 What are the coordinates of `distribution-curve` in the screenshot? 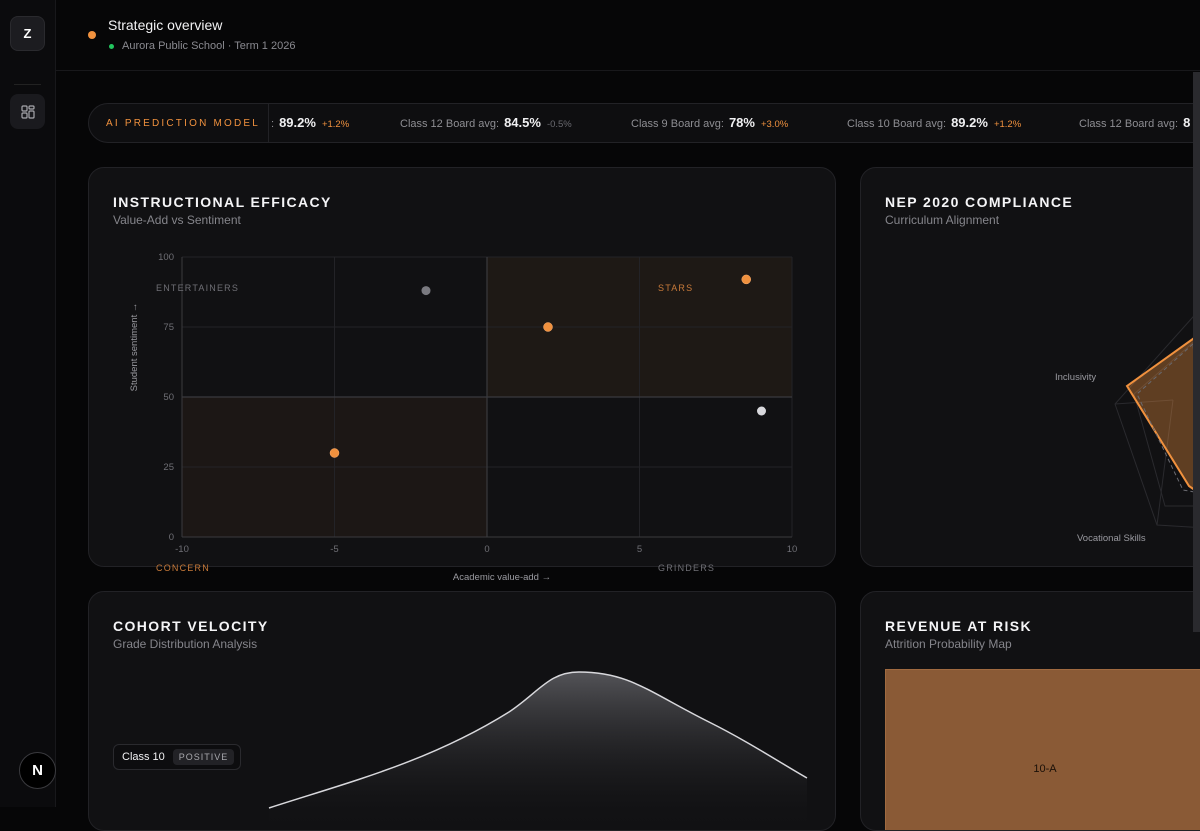 It's located at (538, 740).